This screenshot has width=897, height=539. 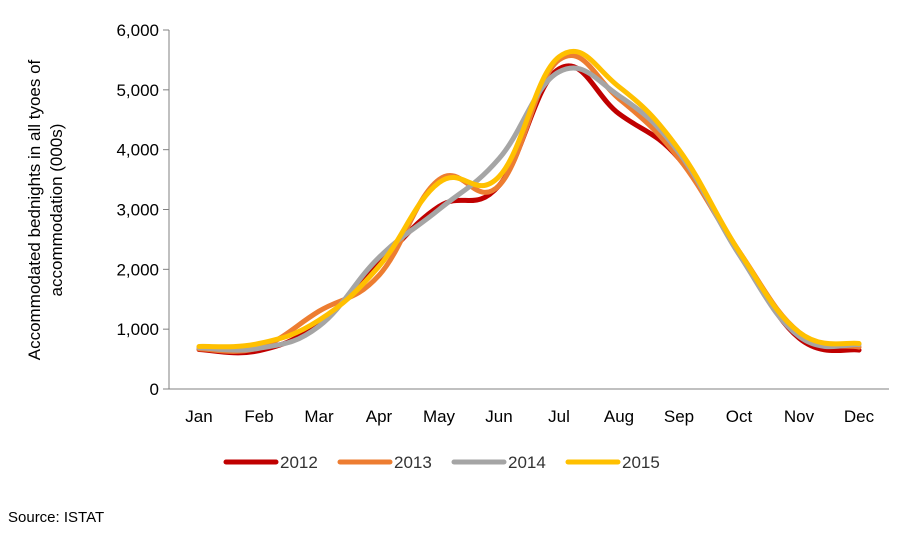 What do you see at coordinates (439, 416) in the screenshot?
I see `x-tick-label: May` at bounding box center [439, 416].